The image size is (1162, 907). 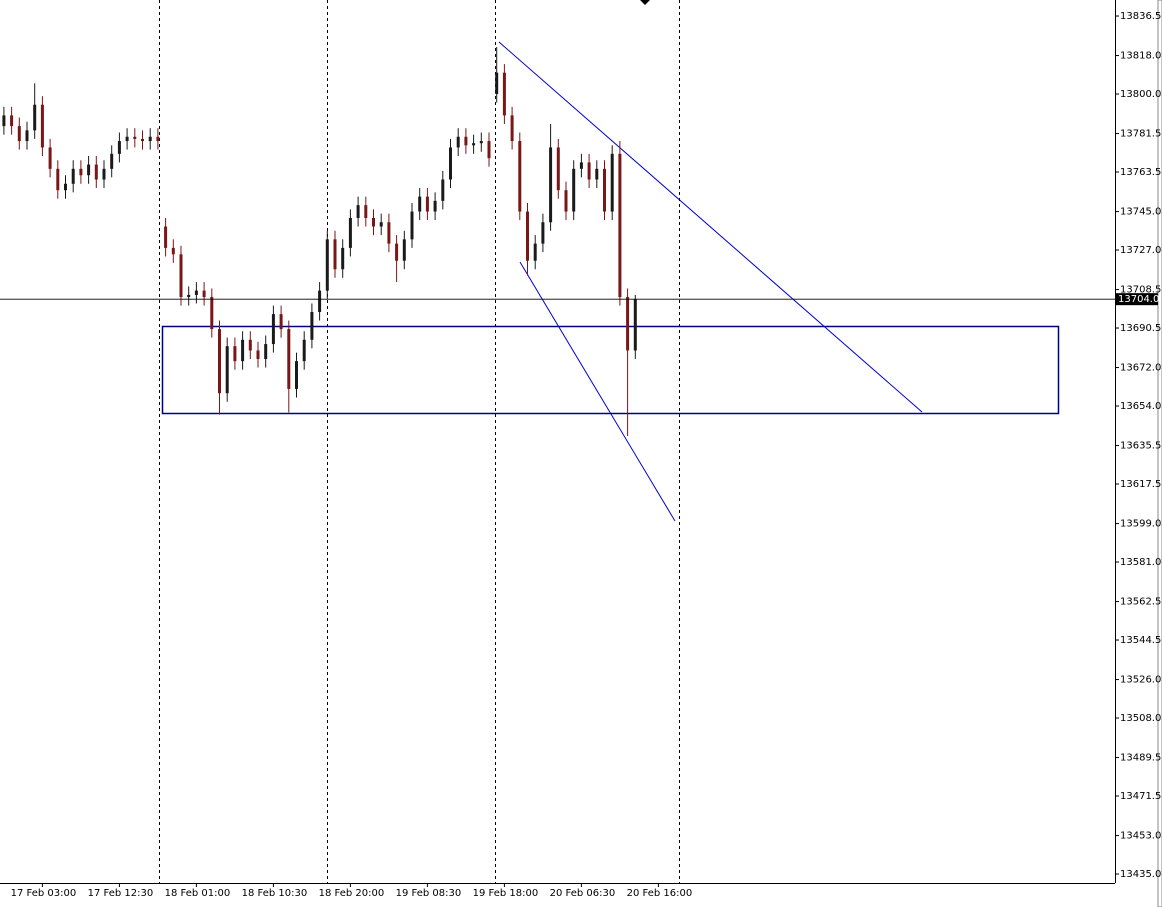 I want to click on y-tick-label: 13471.5, so click(x=1140, y=796).